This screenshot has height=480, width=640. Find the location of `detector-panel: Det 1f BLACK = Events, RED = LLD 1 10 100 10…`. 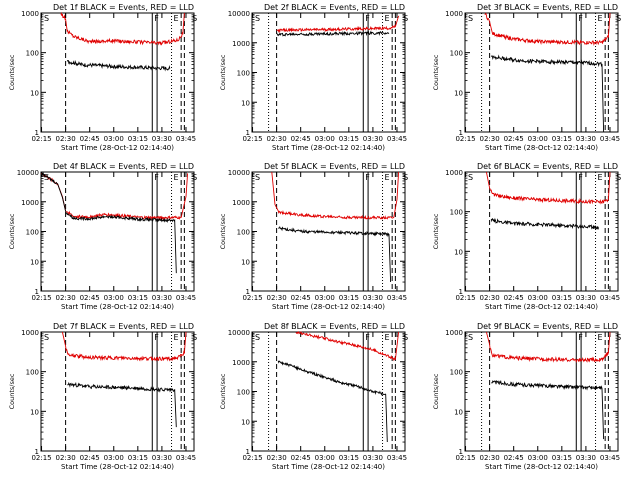

detector-panel: Det 1f BLACK = Events, RED = LLD 1 10 100 10… is located at coordinates (102, 77).